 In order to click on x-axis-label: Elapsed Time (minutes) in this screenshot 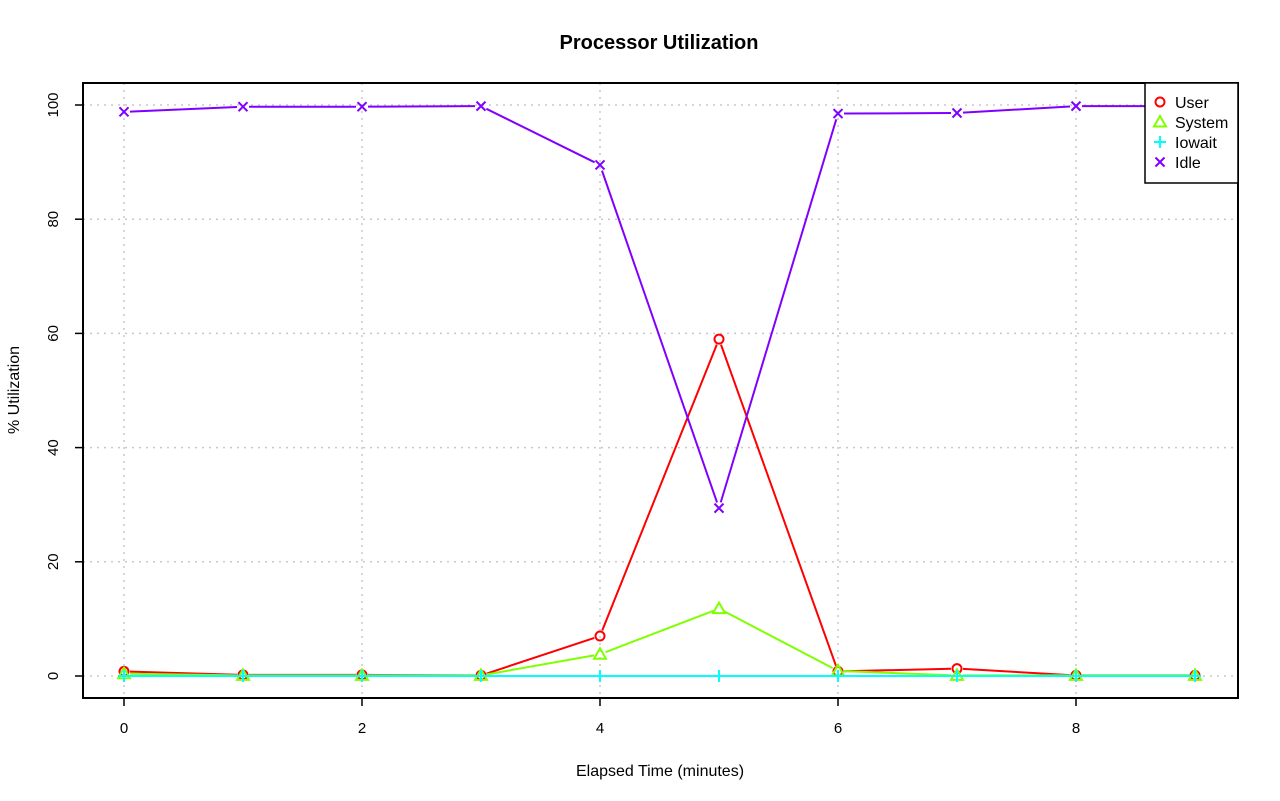, I will do `click(660, 771)`.